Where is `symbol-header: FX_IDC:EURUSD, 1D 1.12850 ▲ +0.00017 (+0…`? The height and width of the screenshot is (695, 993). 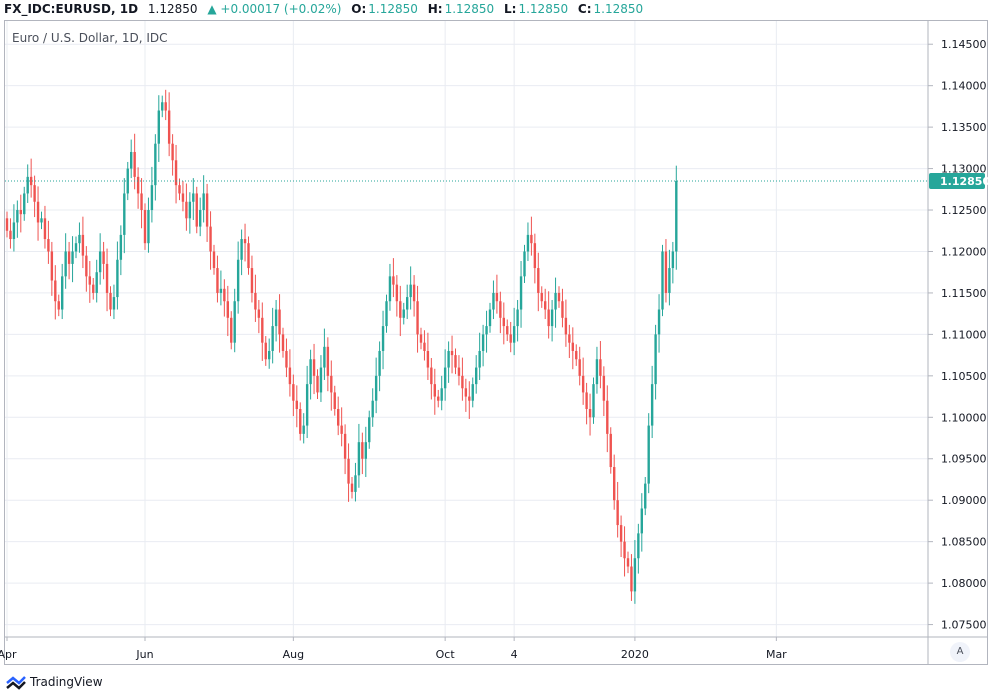
symbol-header: FX_IDC:EURUSD, 1D 1.12850 ▲ +0.00017 (+0… is located at coordinates (496, 10).